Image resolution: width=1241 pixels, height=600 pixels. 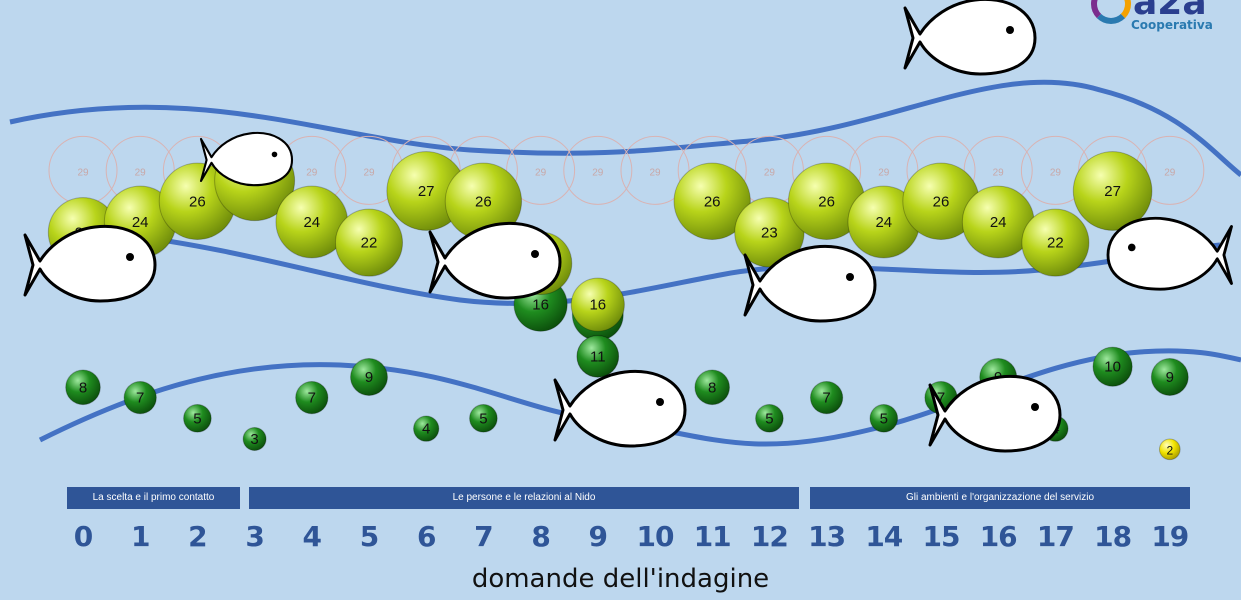 I want to click on data-label: 2, so click(x=1169, y=450).